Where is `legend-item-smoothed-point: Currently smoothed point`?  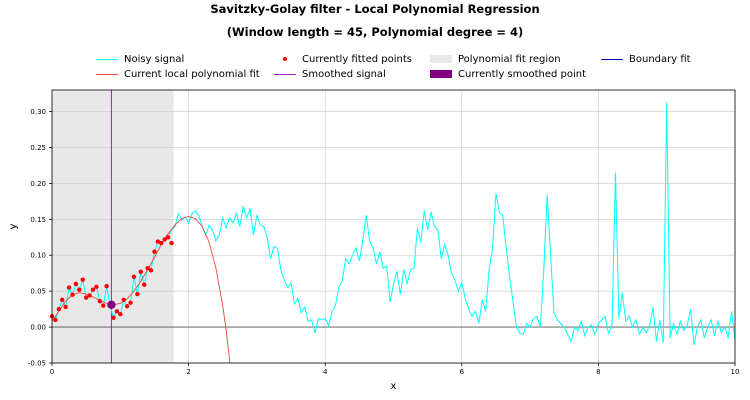 legend-item-smoothed-point: Currently smoothed point is located at coordinates (508, 74).